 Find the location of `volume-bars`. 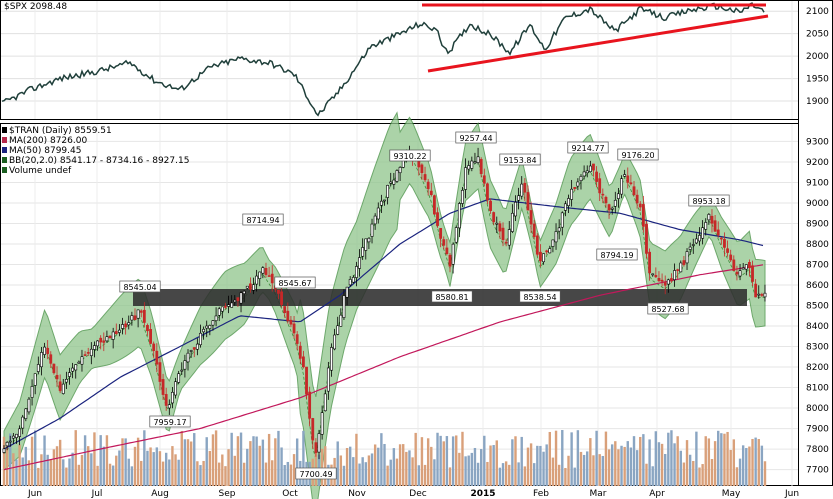

volume-bars is located at coordinates (384, 458).